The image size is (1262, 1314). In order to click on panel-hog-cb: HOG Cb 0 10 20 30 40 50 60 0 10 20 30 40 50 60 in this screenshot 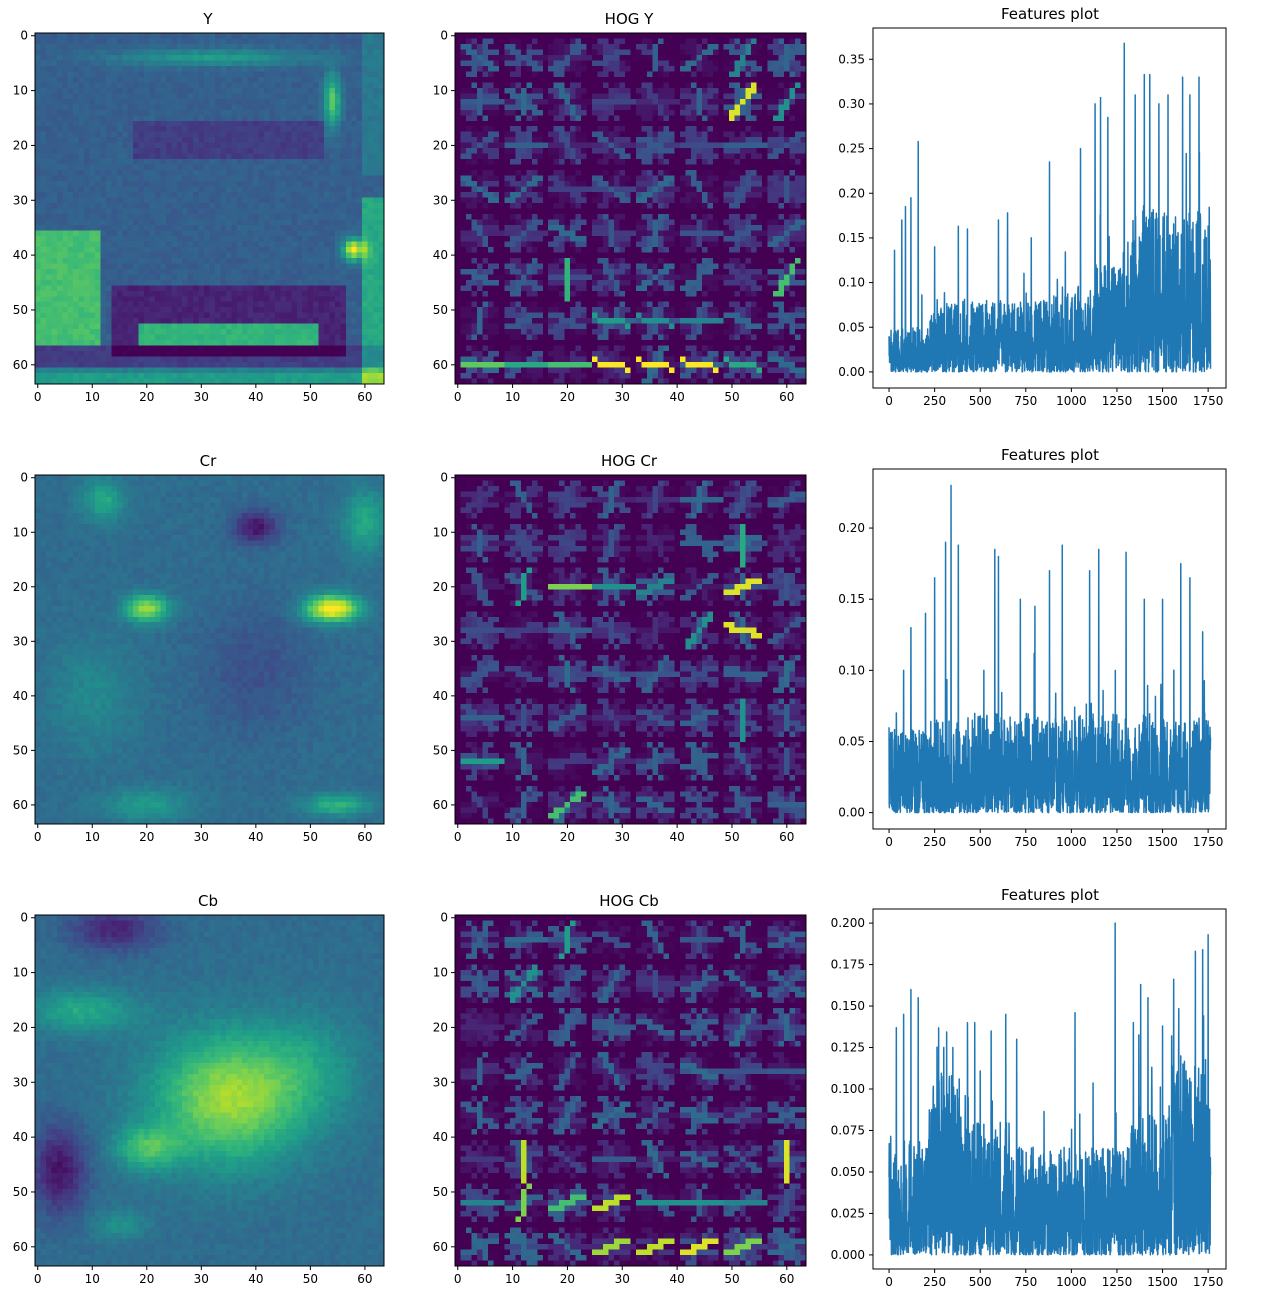, I will do `click(620, 1089)`.